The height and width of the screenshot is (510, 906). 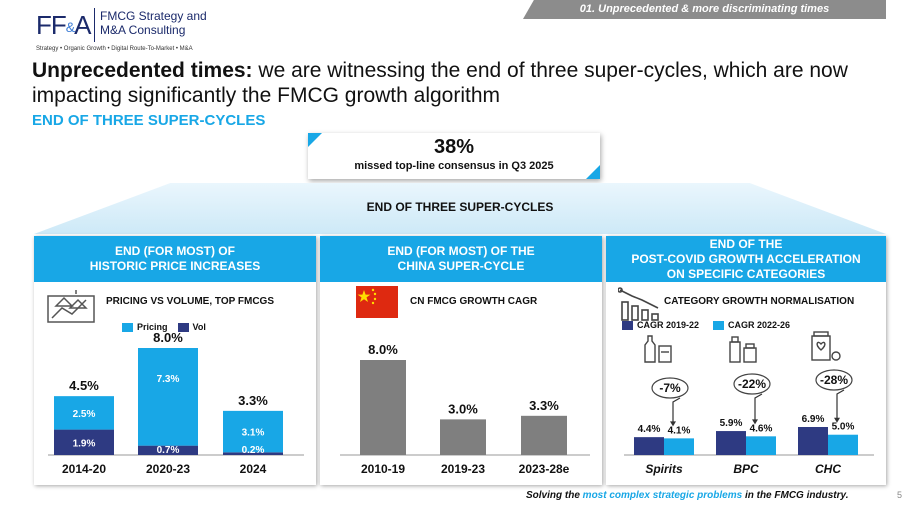 I want to click on legend-swatch-vol, so click(x=183, y=327).